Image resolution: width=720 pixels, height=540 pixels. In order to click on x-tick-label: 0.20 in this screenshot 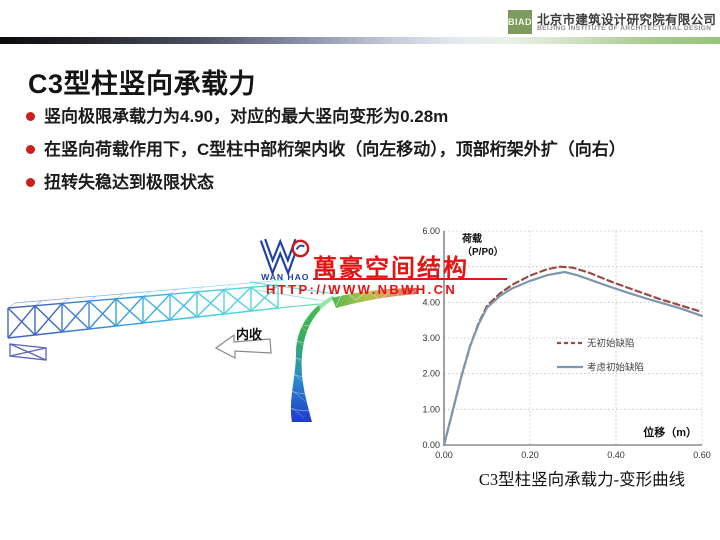, I will do `click(530, 455)`.